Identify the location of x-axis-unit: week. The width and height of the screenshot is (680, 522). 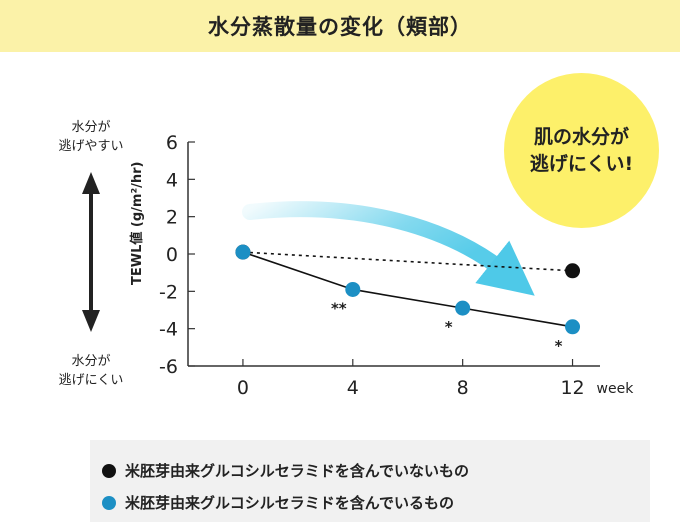
(616, 389).